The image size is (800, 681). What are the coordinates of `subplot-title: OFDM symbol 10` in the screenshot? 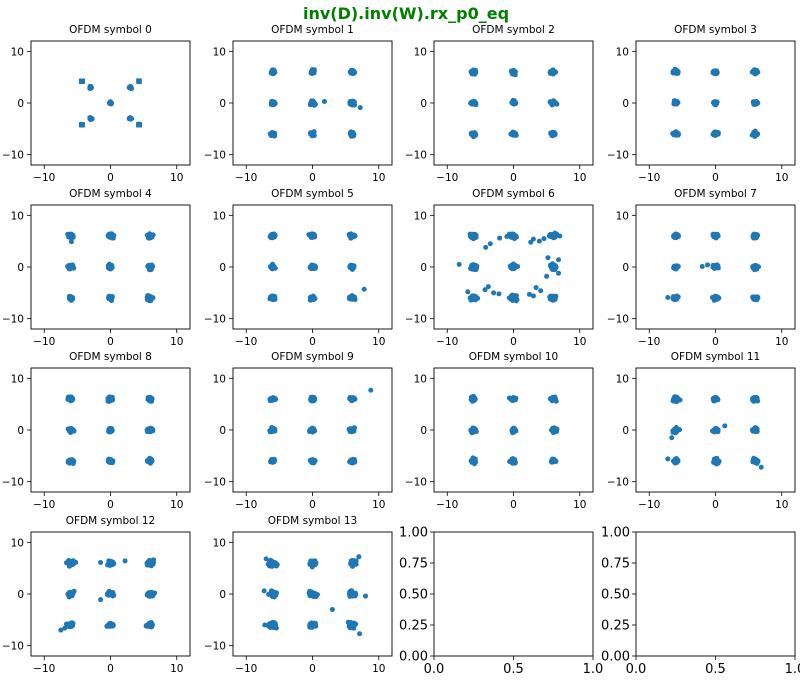 It's located at (513, 357).